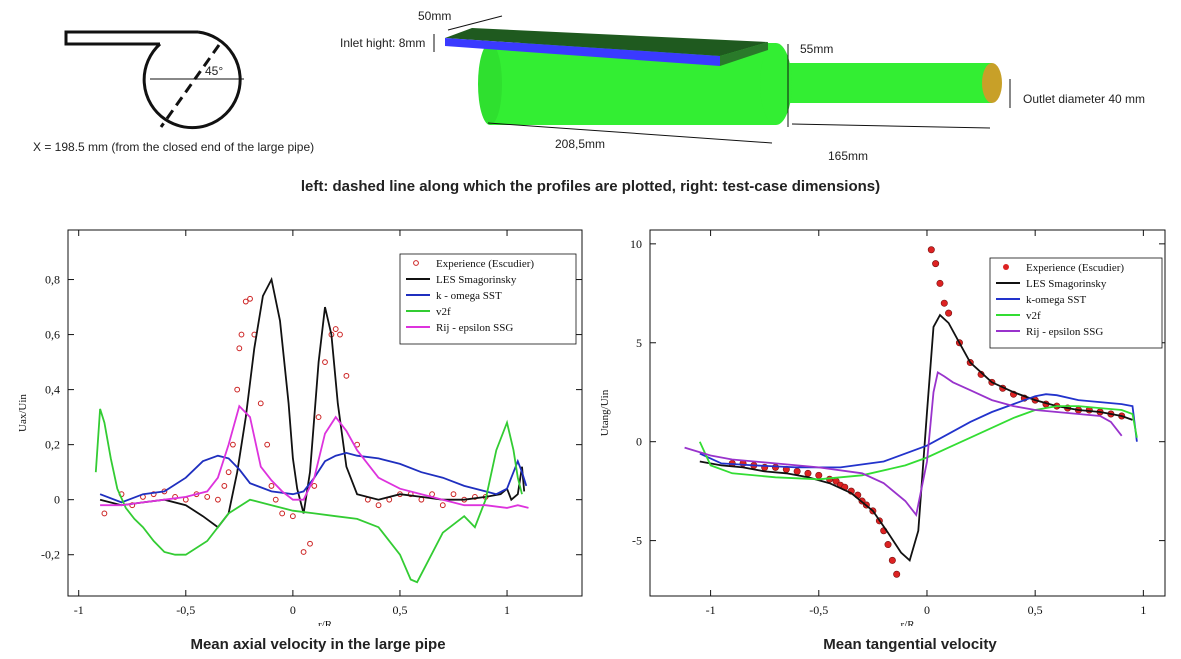 Image resolution: width=1181 pixels, height=659 pixels. I want to click on angle-label: 45°, so click(214, 71).